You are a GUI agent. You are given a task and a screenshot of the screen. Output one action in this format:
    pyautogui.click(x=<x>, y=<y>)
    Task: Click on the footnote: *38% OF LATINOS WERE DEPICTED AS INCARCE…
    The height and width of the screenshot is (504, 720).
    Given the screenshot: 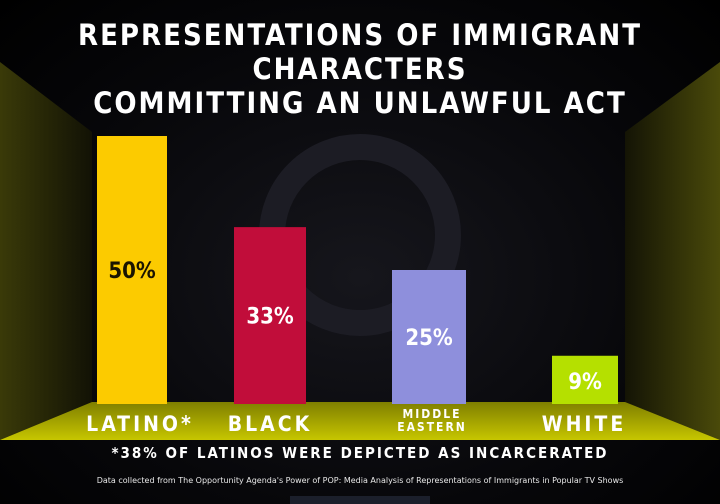 What is the action you would take?
    pyautogui.click(x=360, y=453)
    